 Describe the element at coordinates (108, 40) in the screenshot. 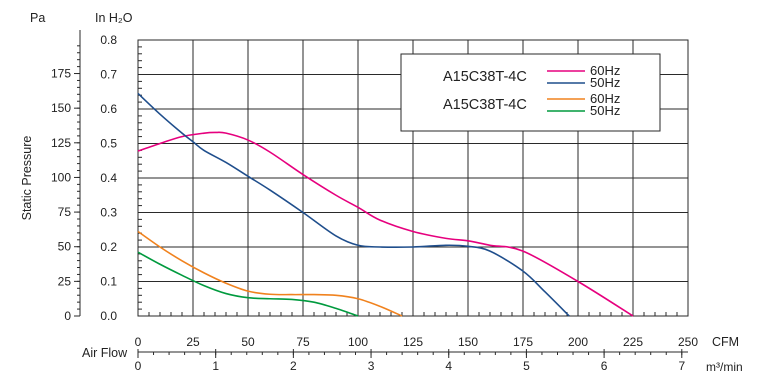

I see `inh2o-tick-label: 0.8` at that location.